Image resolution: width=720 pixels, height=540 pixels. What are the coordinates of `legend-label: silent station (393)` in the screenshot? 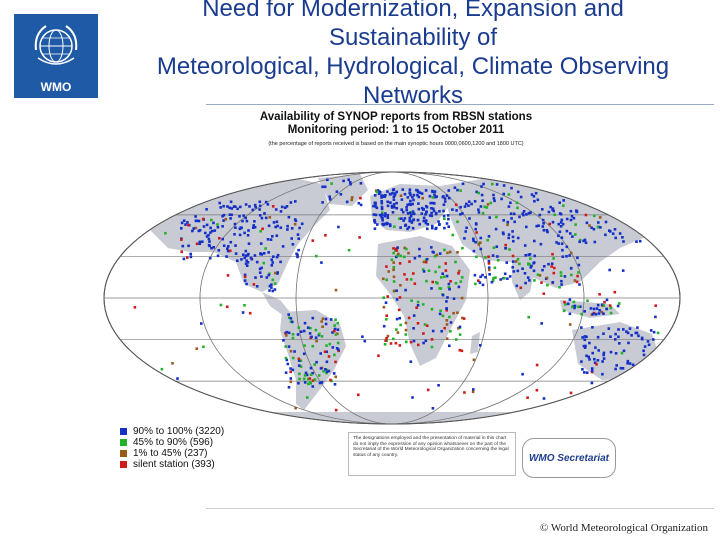 It's located at (174, 464).